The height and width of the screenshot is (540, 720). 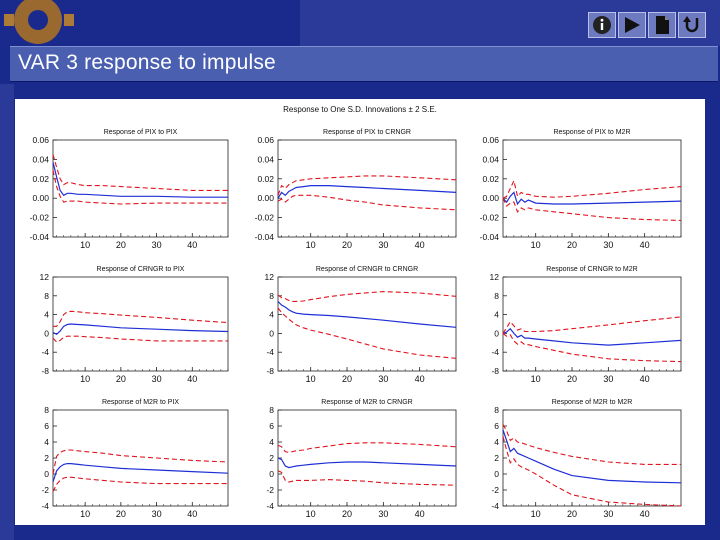 I want to click on panel-1-xtick-label: 40, so click(x=192, y=245).